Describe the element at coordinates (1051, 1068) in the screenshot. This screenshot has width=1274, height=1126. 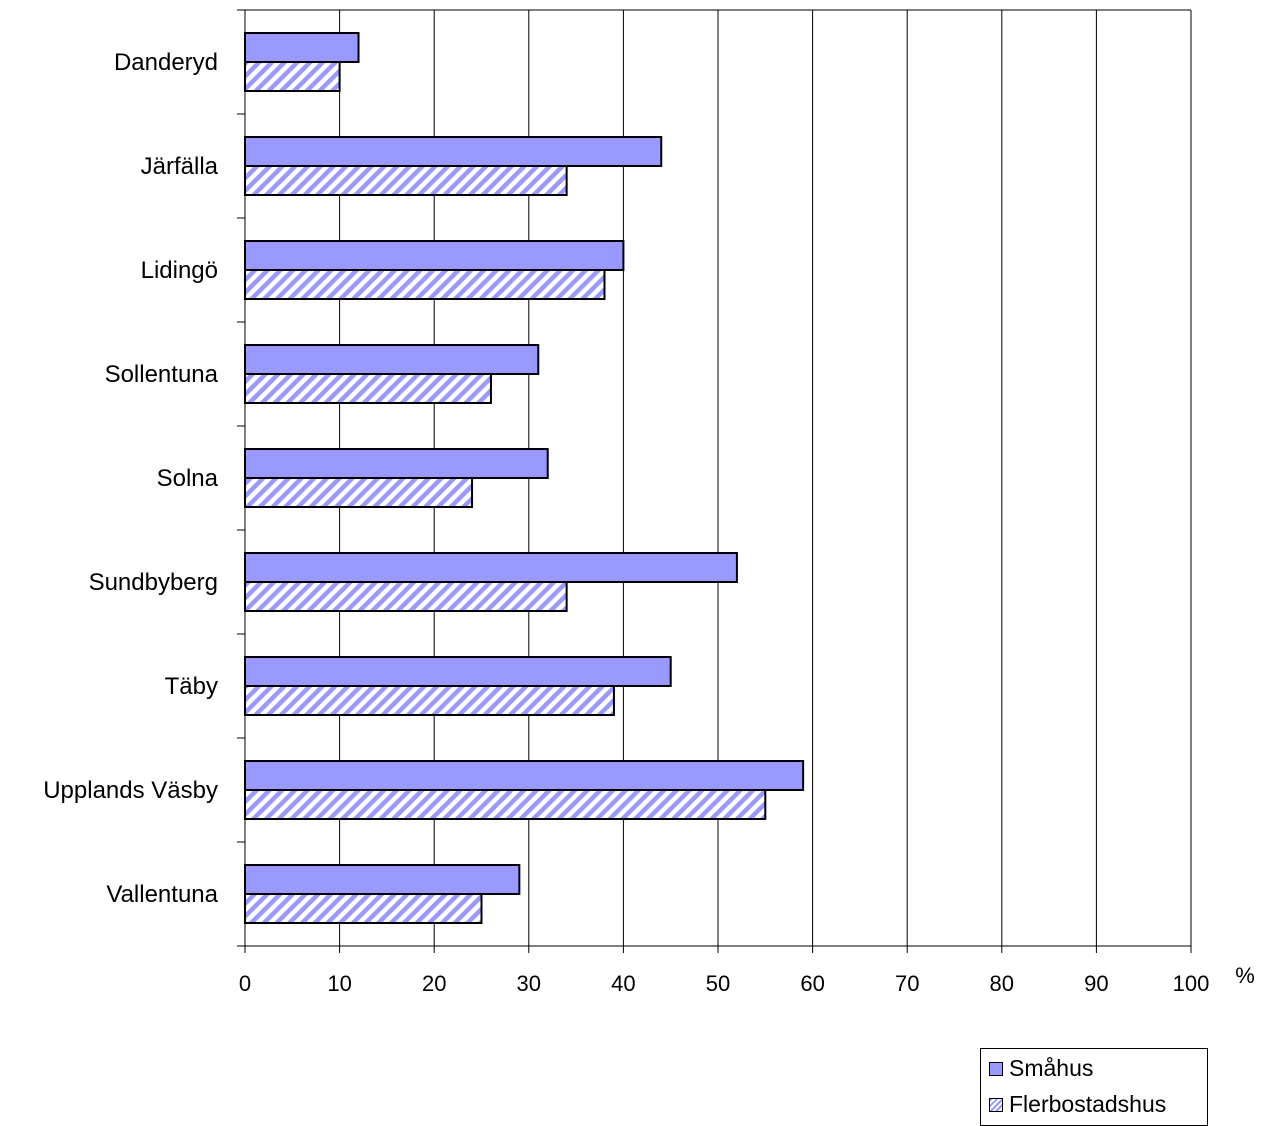
I see `legend-label: Småhus` at that location.